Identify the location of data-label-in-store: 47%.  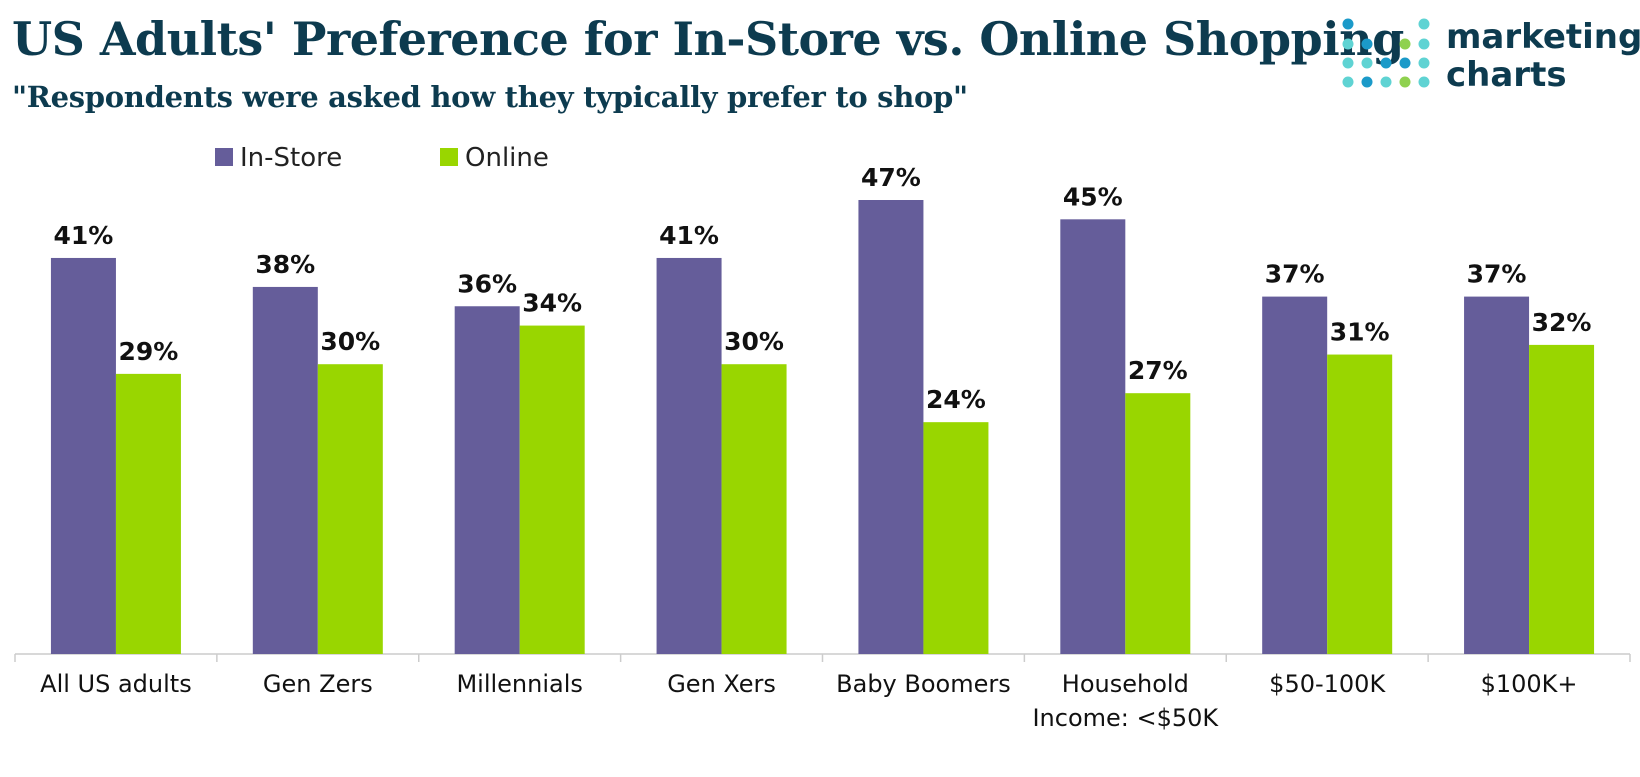
(891, 177).